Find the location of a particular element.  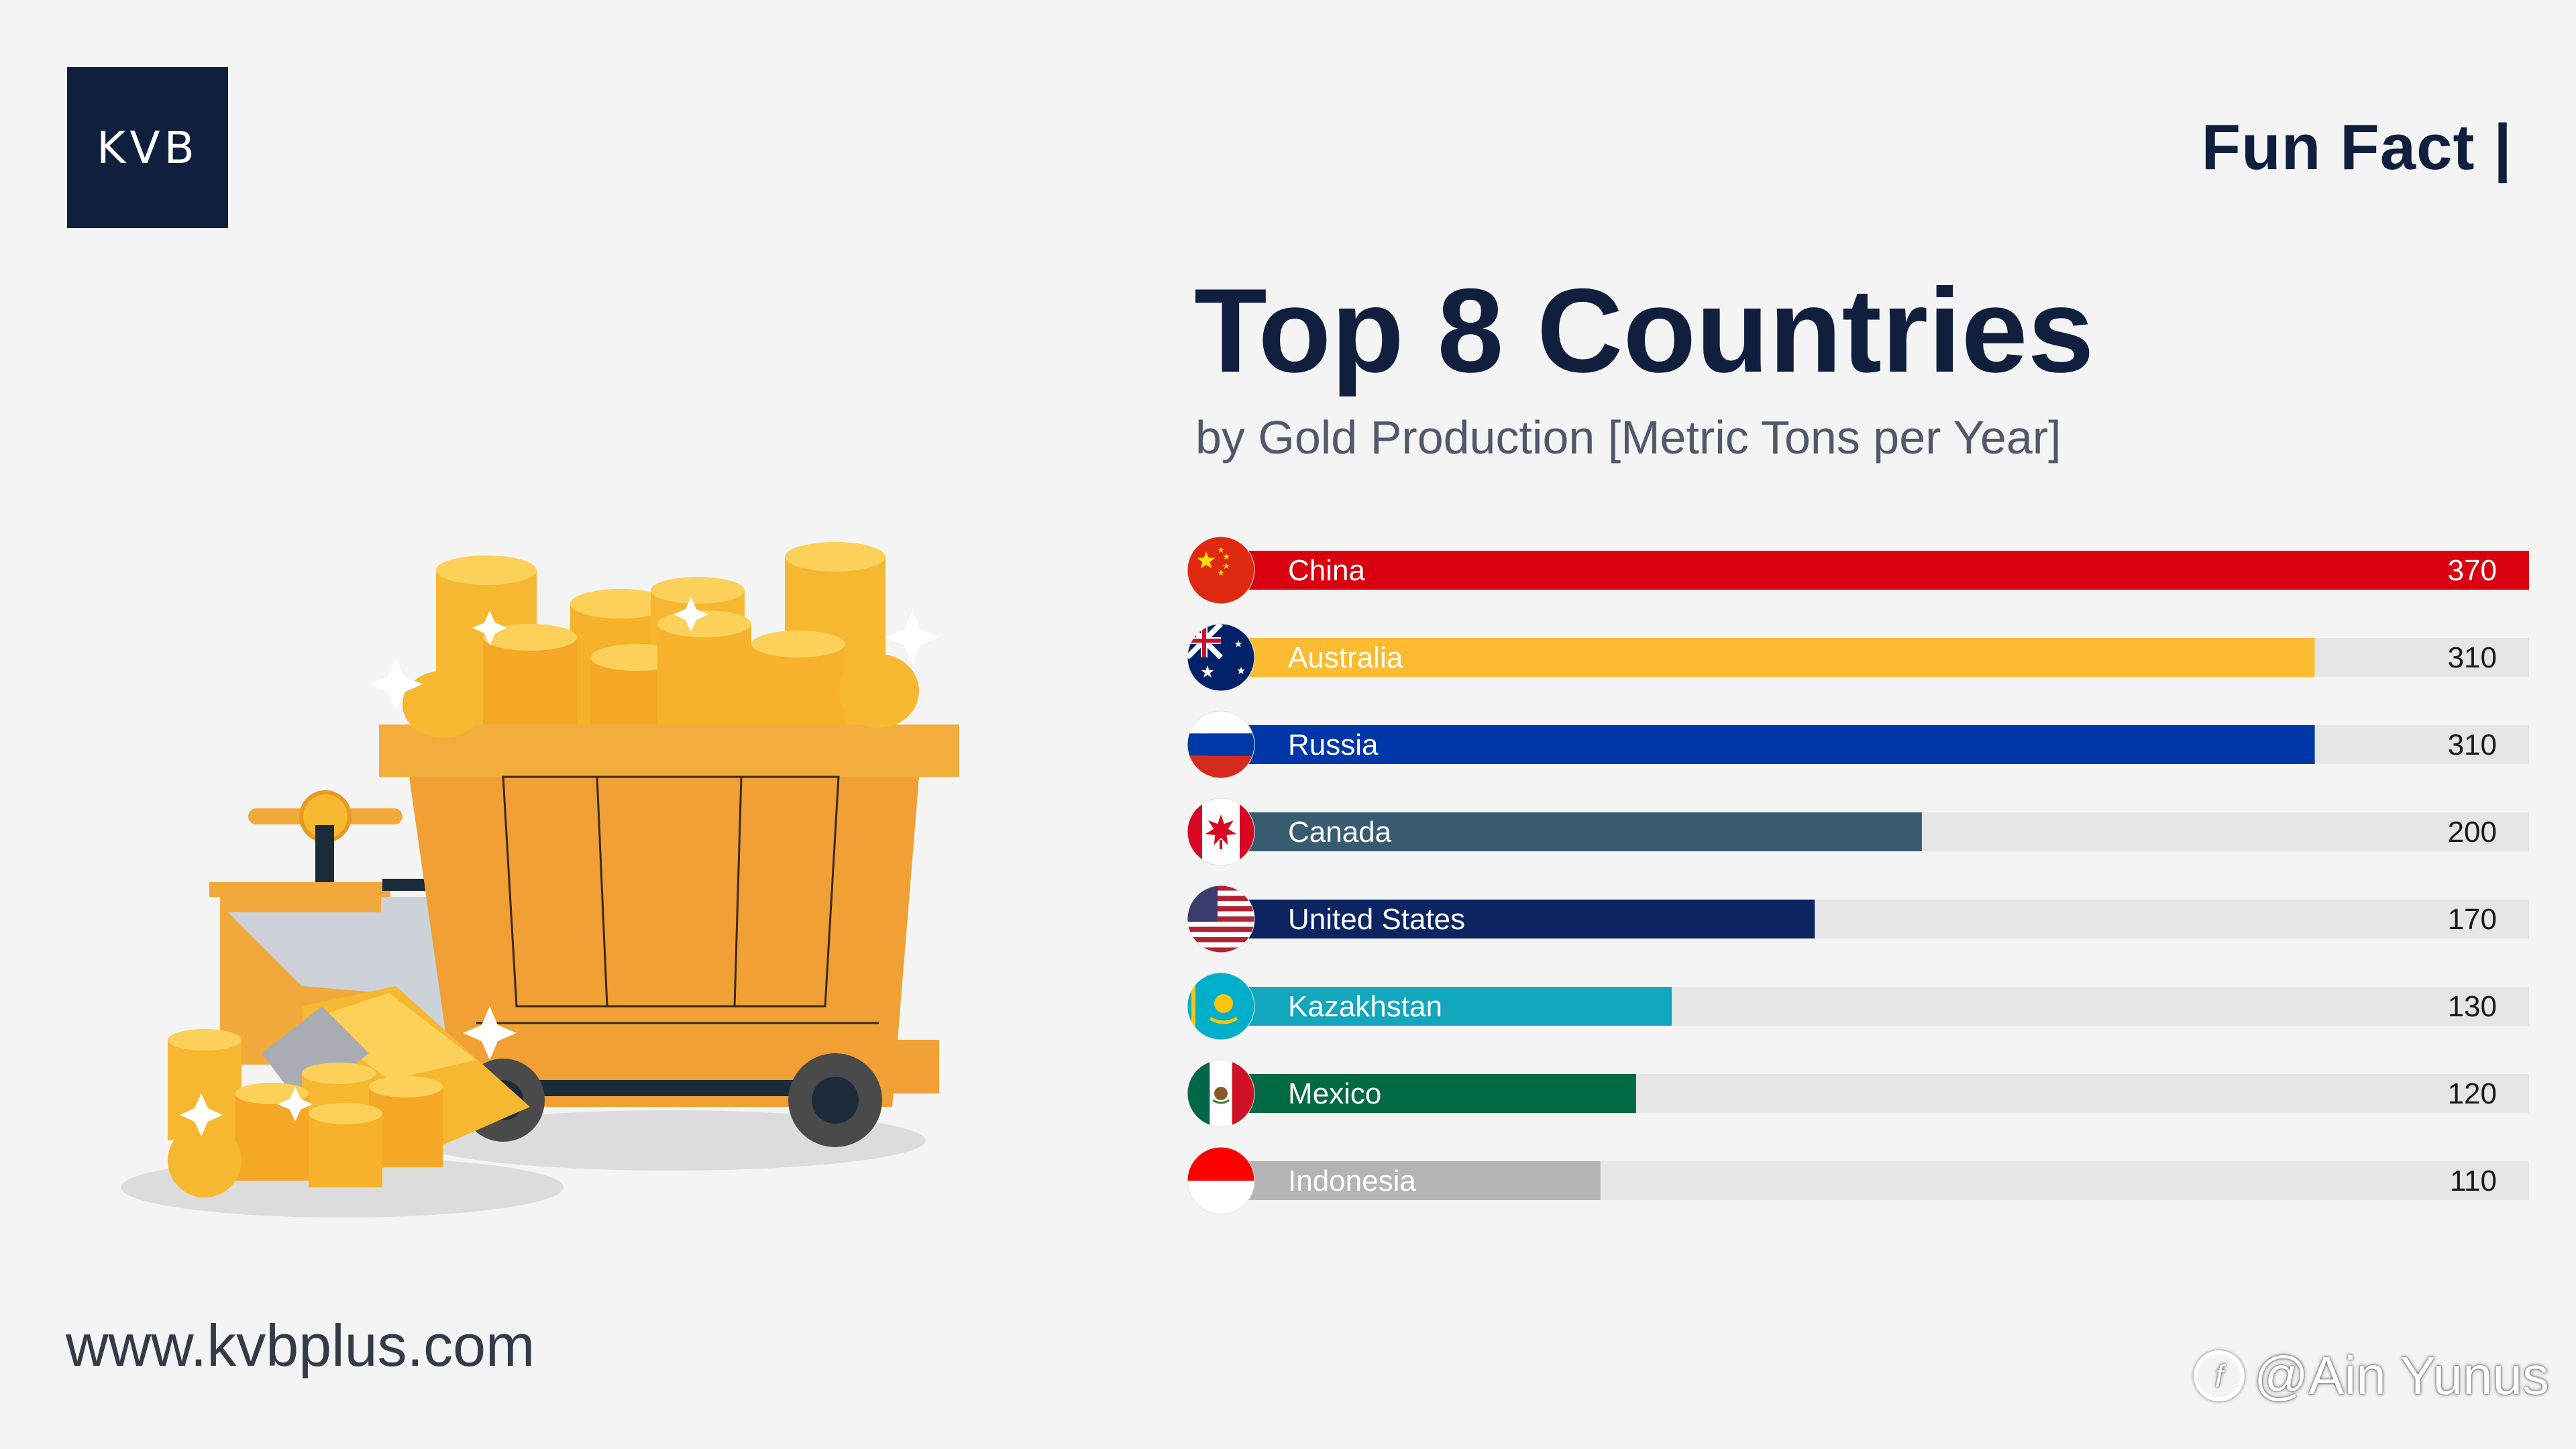

watermark: f @Ain Yunus is located at coordinates (2371, 1376).